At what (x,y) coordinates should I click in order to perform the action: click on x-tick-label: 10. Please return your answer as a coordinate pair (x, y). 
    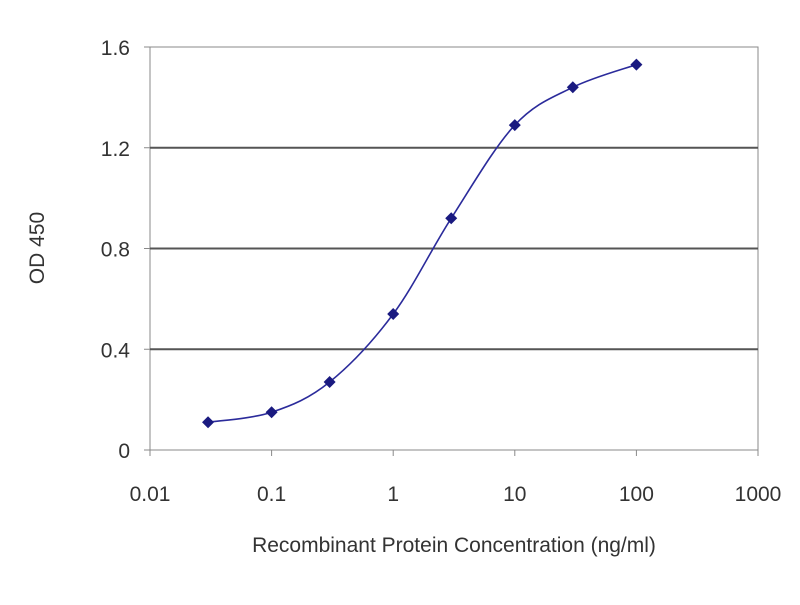
    Looking at the image, I should click on (514, 494).